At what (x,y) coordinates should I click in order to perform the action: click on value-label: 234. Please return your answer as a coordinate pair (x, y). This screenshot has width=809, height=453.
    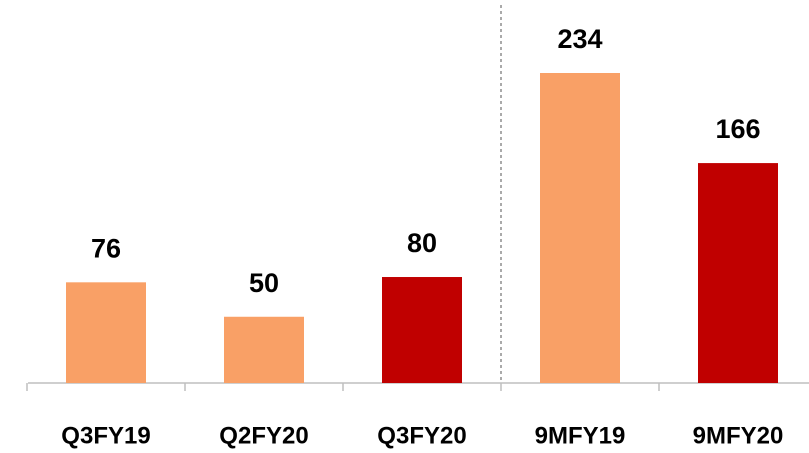
    Looking at the image, I should click on (579, 39).